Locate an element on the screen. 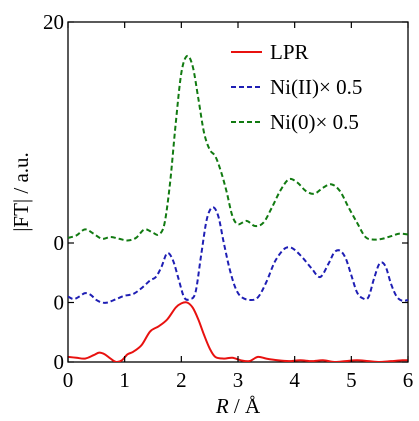  x-axis-label: R / Å is located at coordinates (238, 406).